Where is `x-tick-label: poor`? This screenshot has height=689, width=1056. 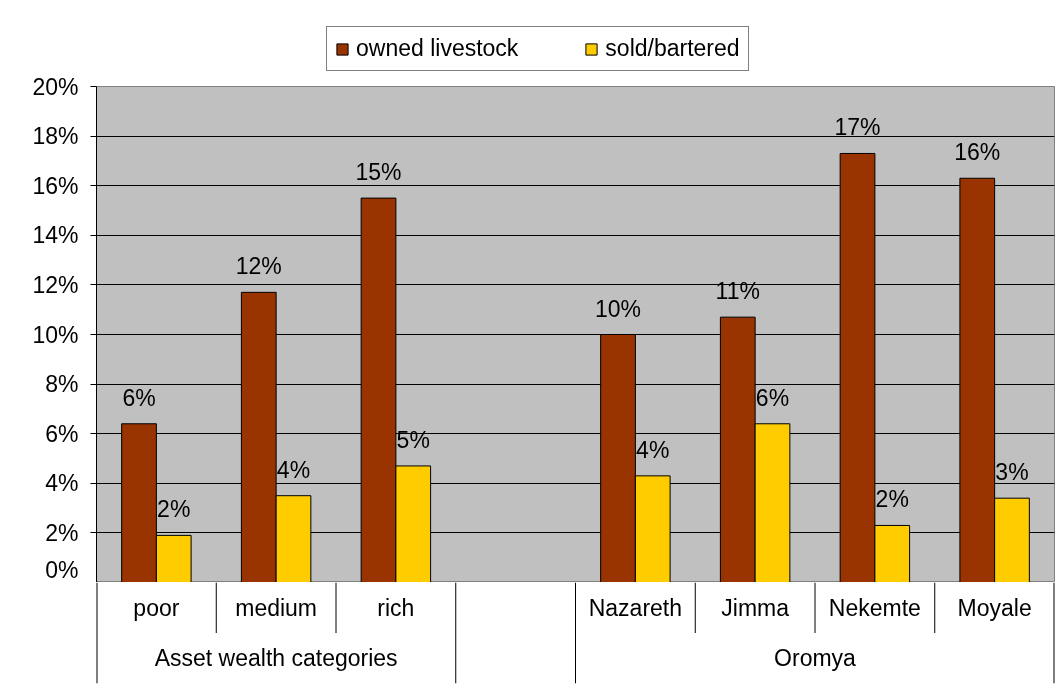 x-tick-label: poor is located at coordinates (156, 607).